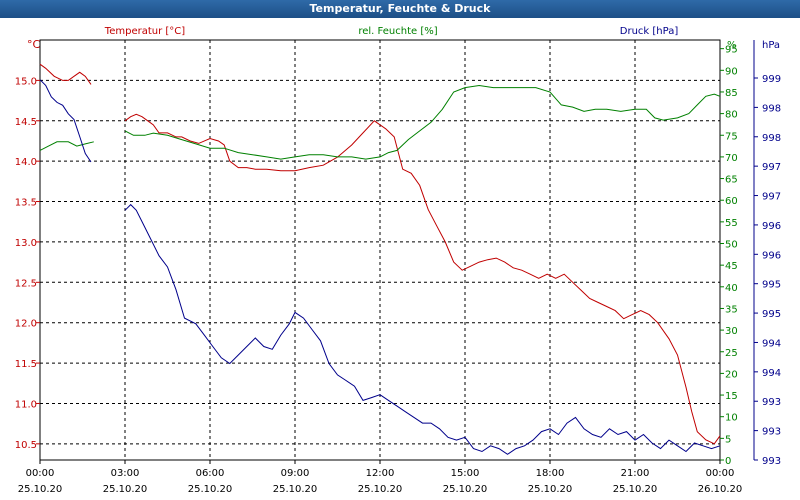 The width and height of the screenshot is (800, 500). Describe the element at coordinates (295, 473) in the screenshot. I see `x-tick-time: 09:00` at that location.